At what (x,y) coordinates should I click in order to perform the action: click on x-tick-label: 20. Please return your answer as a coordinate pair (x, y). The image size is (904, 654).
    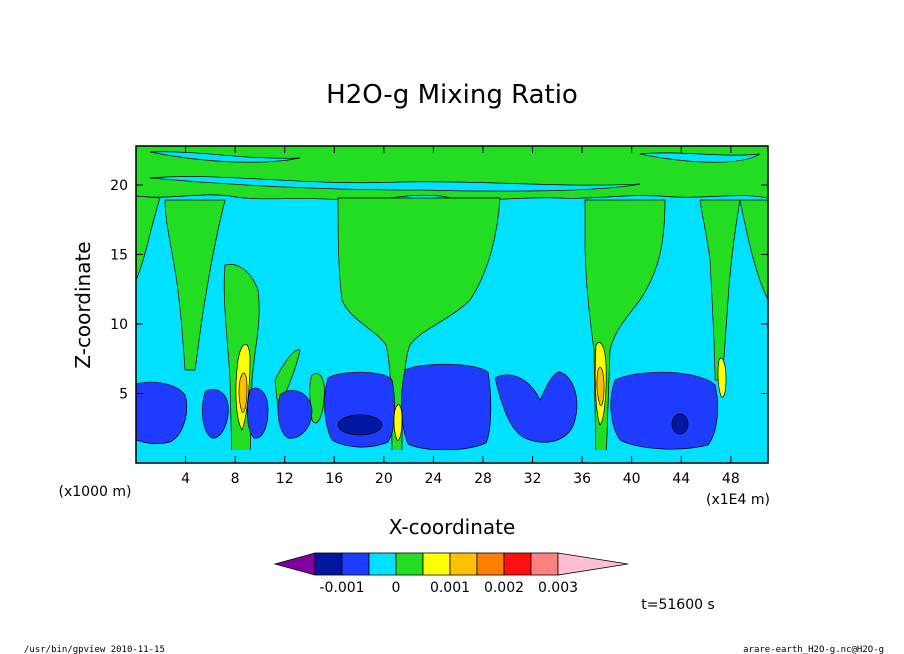
    Looking at the image, I should click on (384, 479).